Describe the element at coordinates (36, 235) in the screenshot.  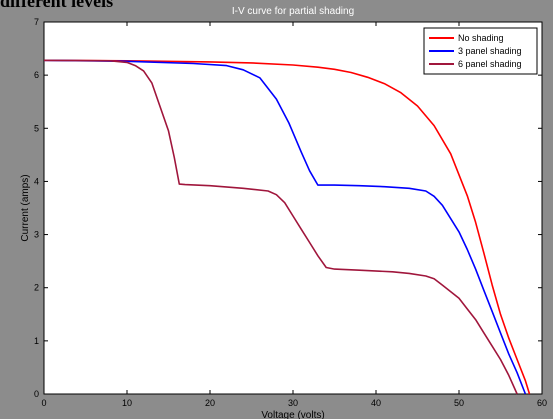
I see `y-tick-label: 3` at that location.